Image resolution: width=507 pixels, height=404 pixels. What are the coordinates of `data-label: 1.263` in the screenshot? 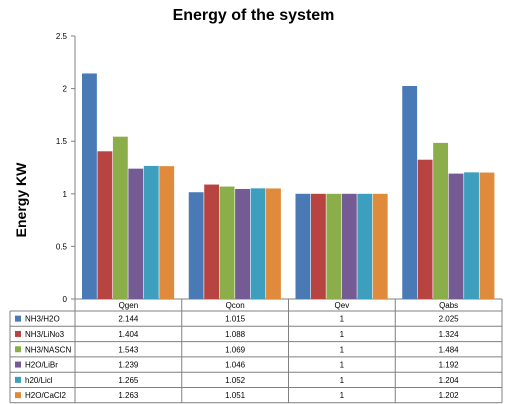 It's located at (128, 395).